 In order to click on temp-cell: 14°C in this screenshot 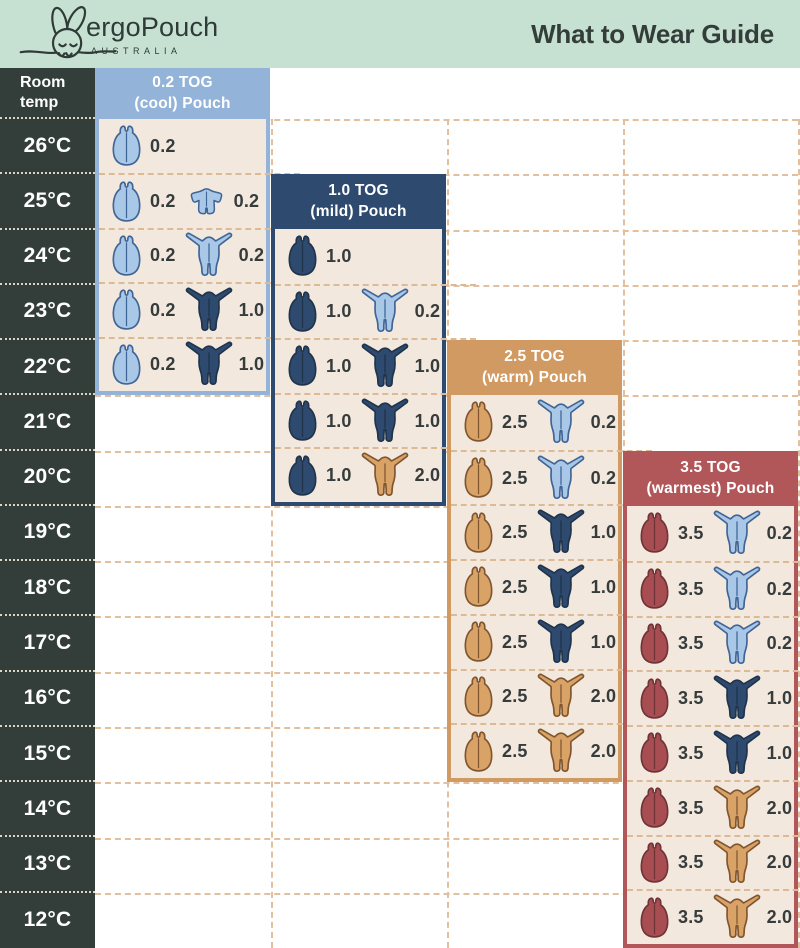, I will do `click(47, 810)`.